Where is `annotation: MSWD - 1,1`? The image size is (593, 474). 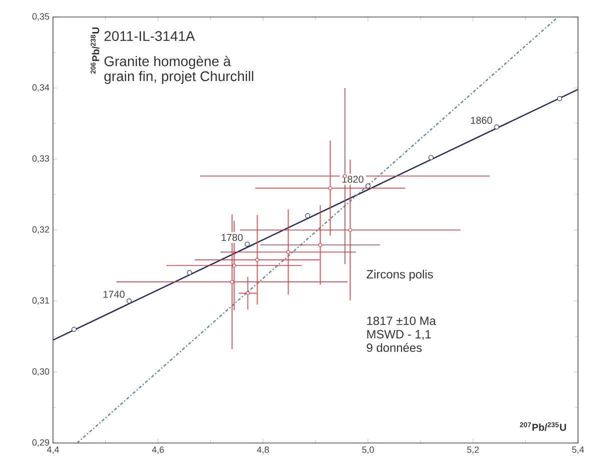 annotation: MSWD - 1,1 is located at coordinates (399, 335).